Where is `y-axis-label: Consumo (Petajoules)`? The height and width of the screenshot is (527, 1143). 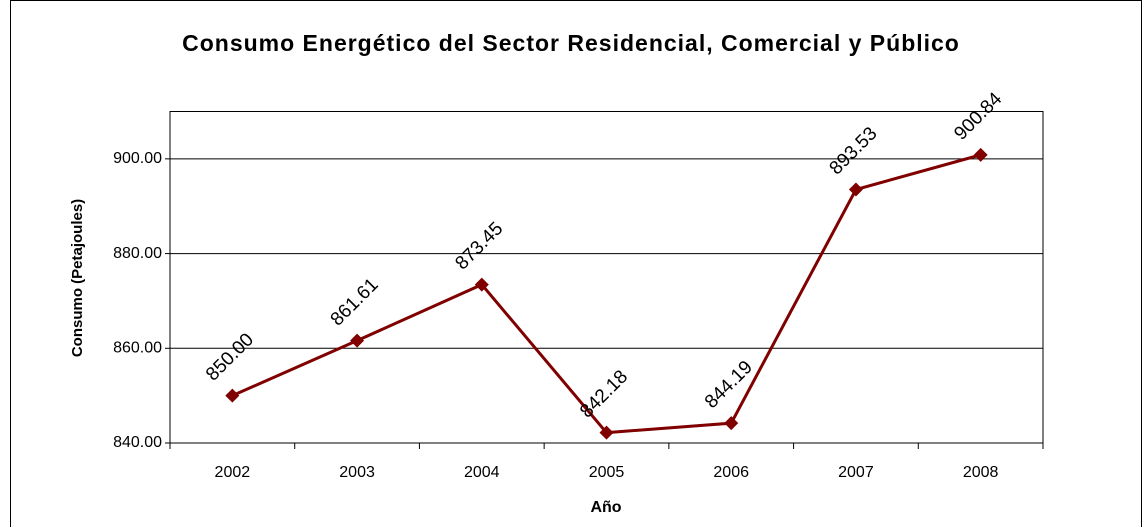 y-axis-label: Consumo (Petajoules) is located at coordinates (77, 278).